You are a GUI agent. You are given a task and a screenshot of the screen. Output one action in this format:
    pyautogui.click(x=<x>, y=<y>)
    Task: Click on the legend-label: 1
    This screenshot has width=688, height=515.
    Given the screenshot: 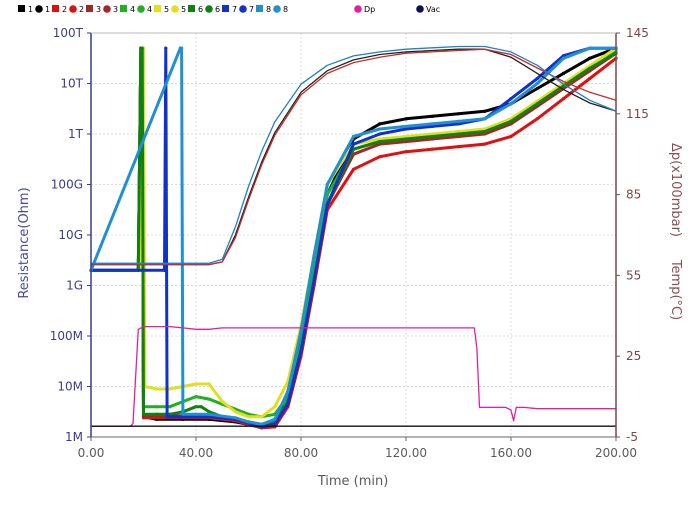 What is the action you would take?
    pyautogui.click(x=30, y=9)
    